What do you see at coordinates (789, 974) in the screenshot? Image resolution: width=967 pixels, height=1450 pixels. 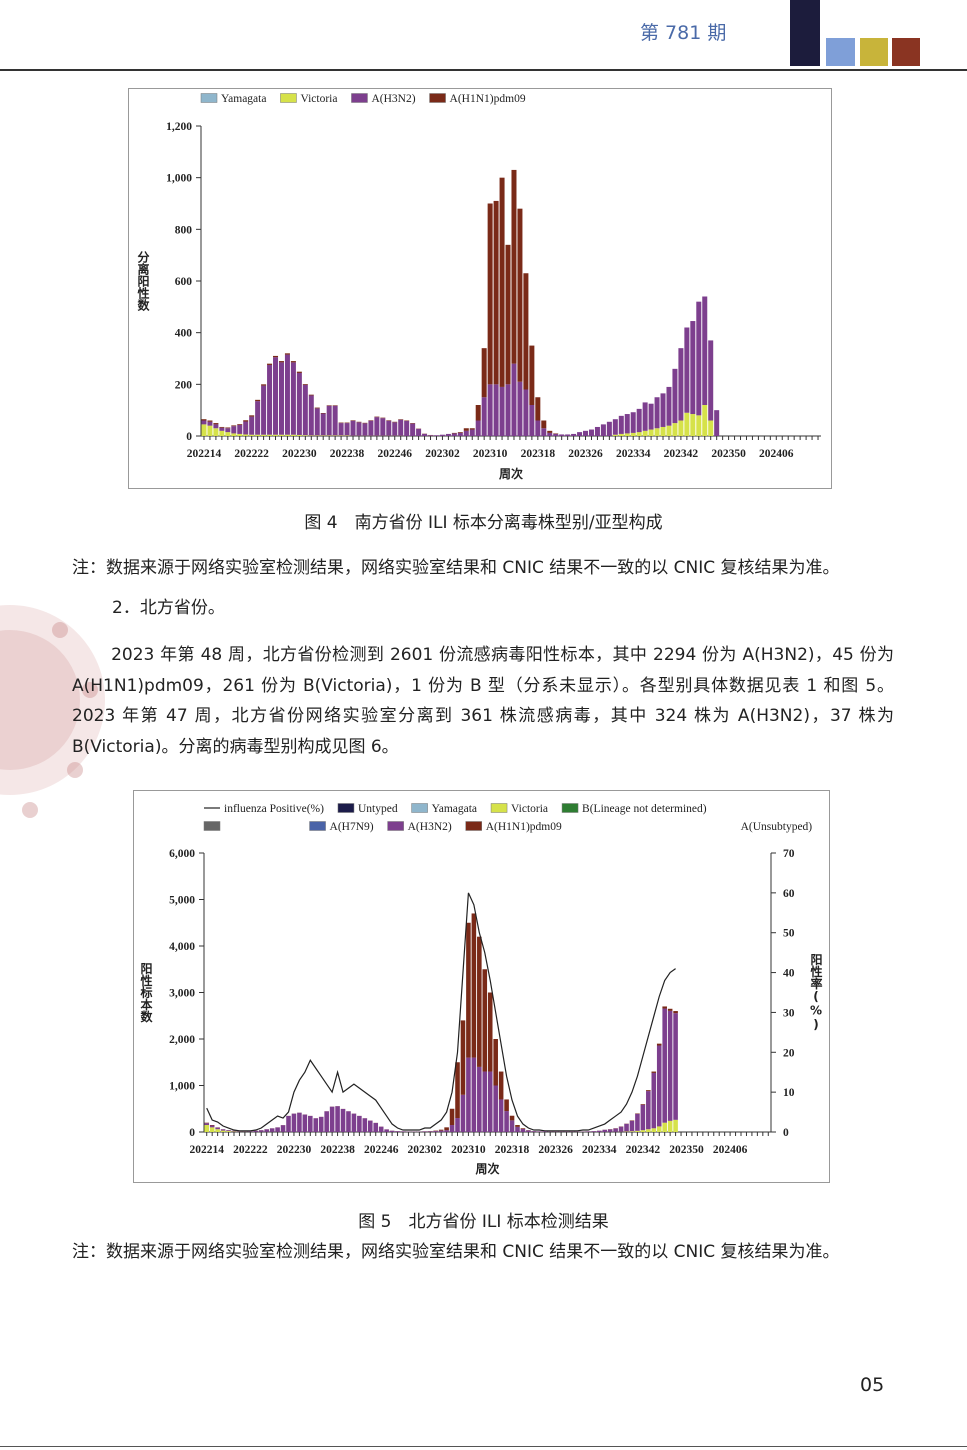 I see `y2-tick-label: 40` at bounding box center [789, 974].